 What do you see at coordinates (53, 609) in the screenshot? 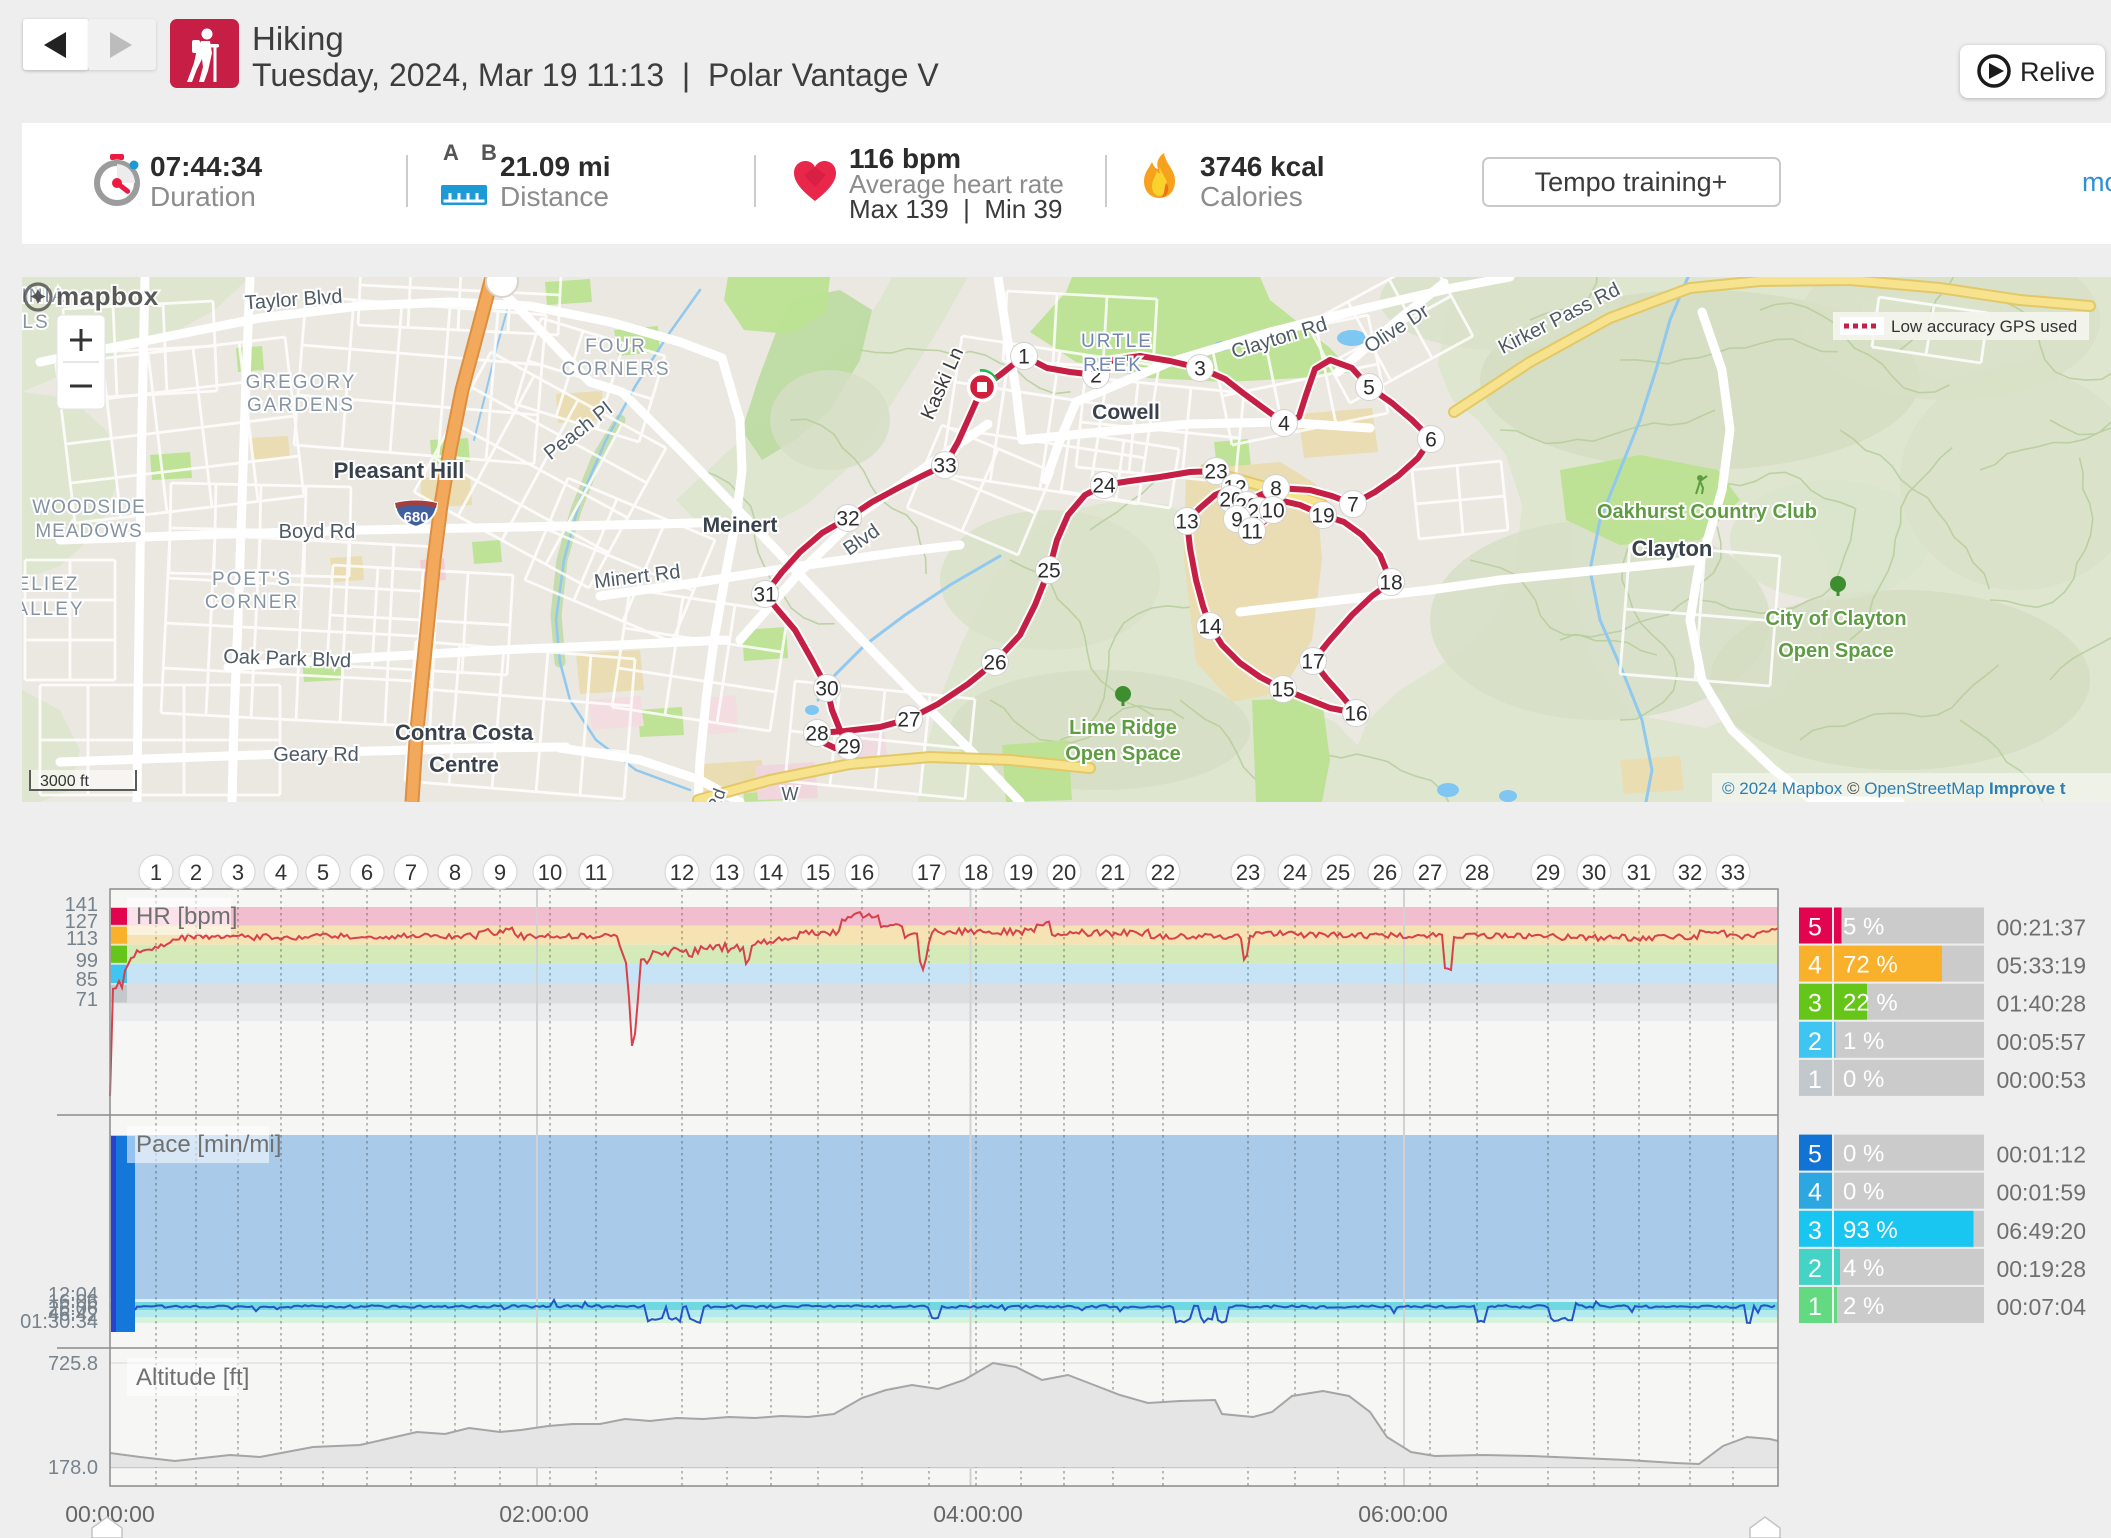
I see `svg-text: ALLEY` at bounding box center [53, 609].